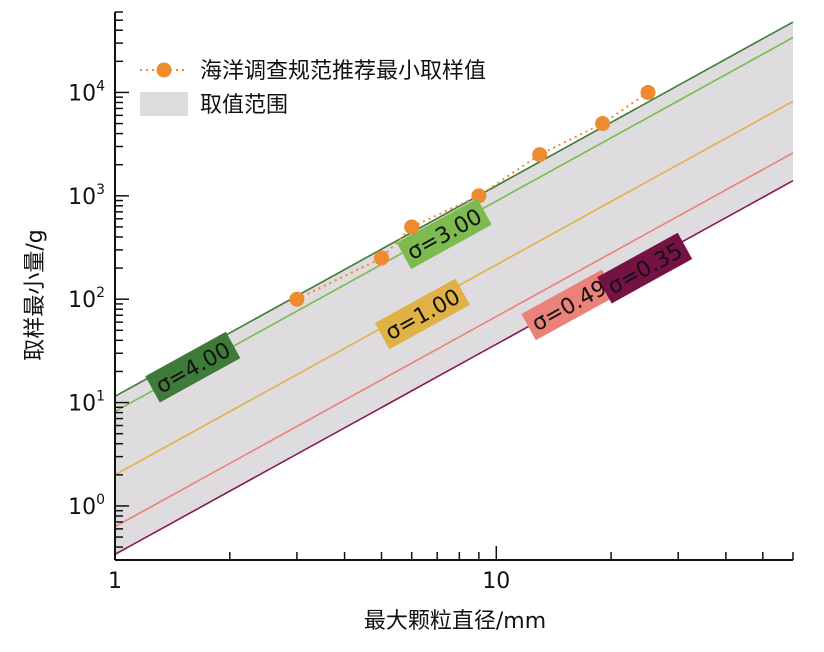 This screenshot has height=652, width=824. Describe the element at coordinates (35, 294) in the screenshot. I see `y-axis-label: 取样最小量/g` at that location.